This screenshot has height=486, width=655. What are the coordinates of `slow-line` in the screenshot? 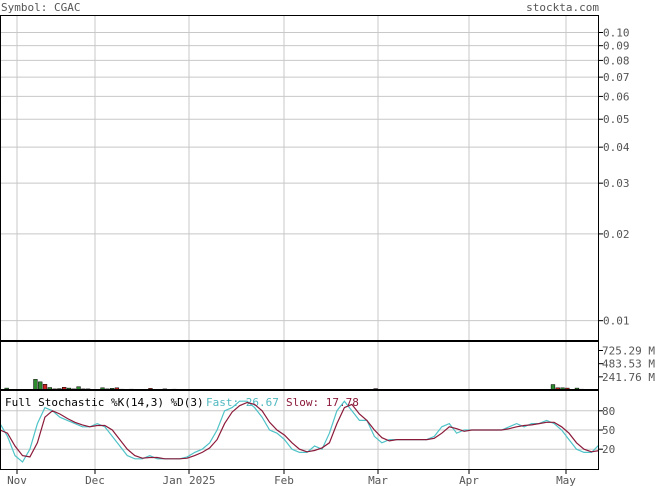 It's located at (300, 430).